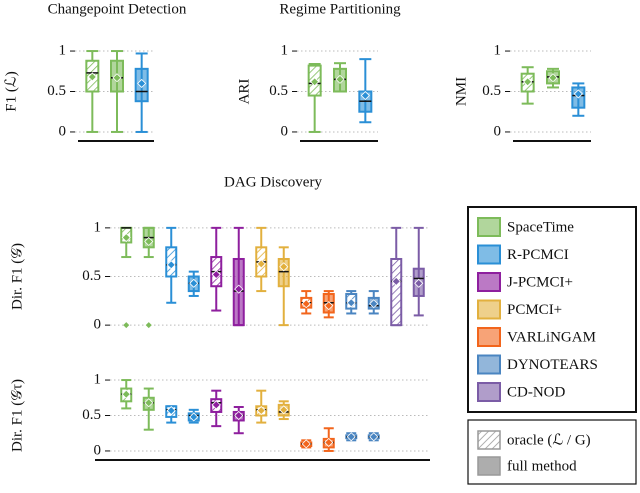 The height and width of the screenshot is (493, 640). Describe the element at coordinates (540, 282) in the screenshot. I see `legend-label: J-PCMCI+` at that location.